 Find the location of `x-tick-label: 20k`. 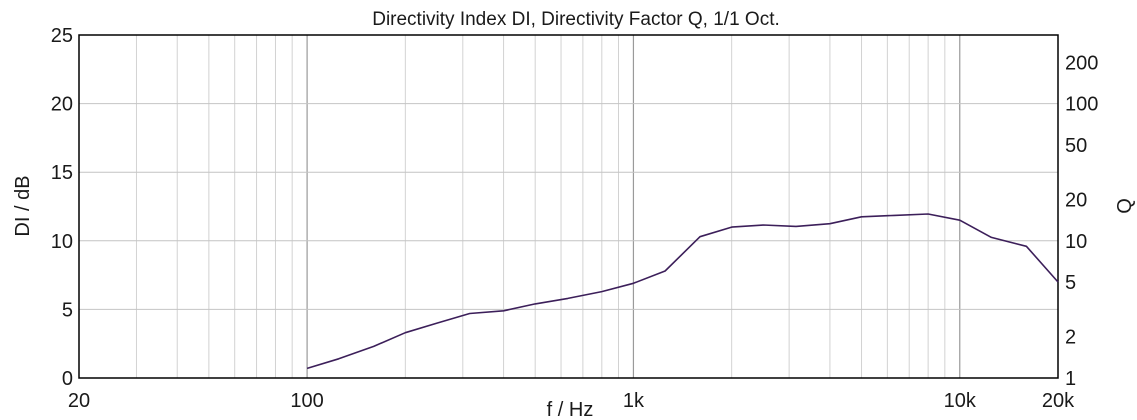

x-tick-label: 20k is located at coordinates (1058, 401).